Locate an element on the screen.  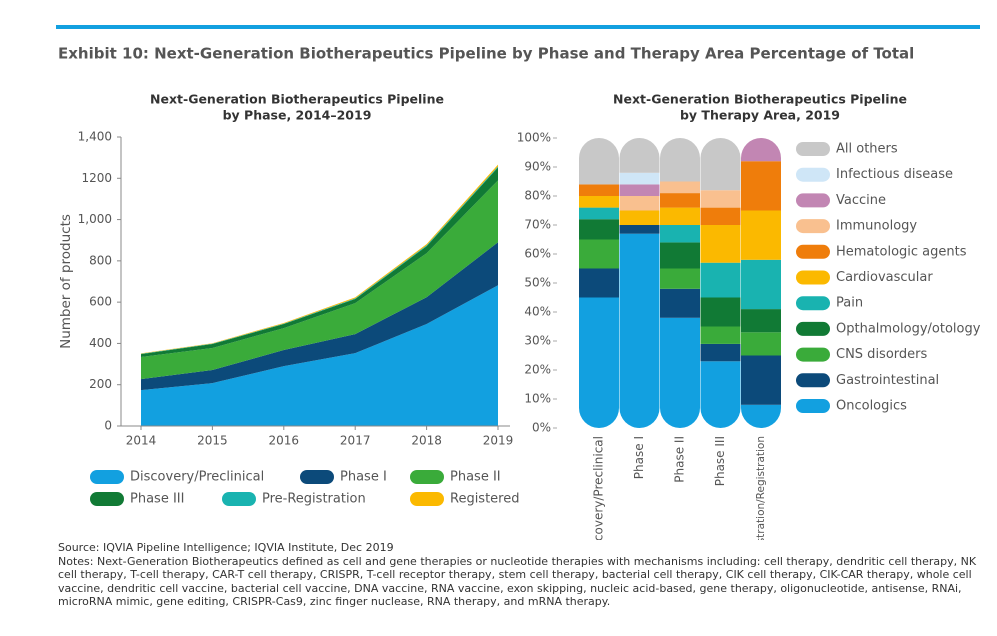
legend-label: Phase III is located at coordinates (157, 499).